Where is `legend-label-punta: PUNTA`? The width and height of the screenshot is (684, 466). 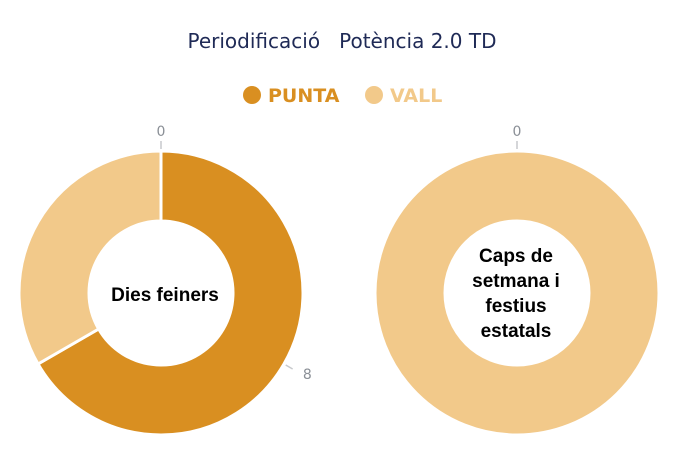 legend-label-punta: PUNTA is located at coordinates (304, 96).